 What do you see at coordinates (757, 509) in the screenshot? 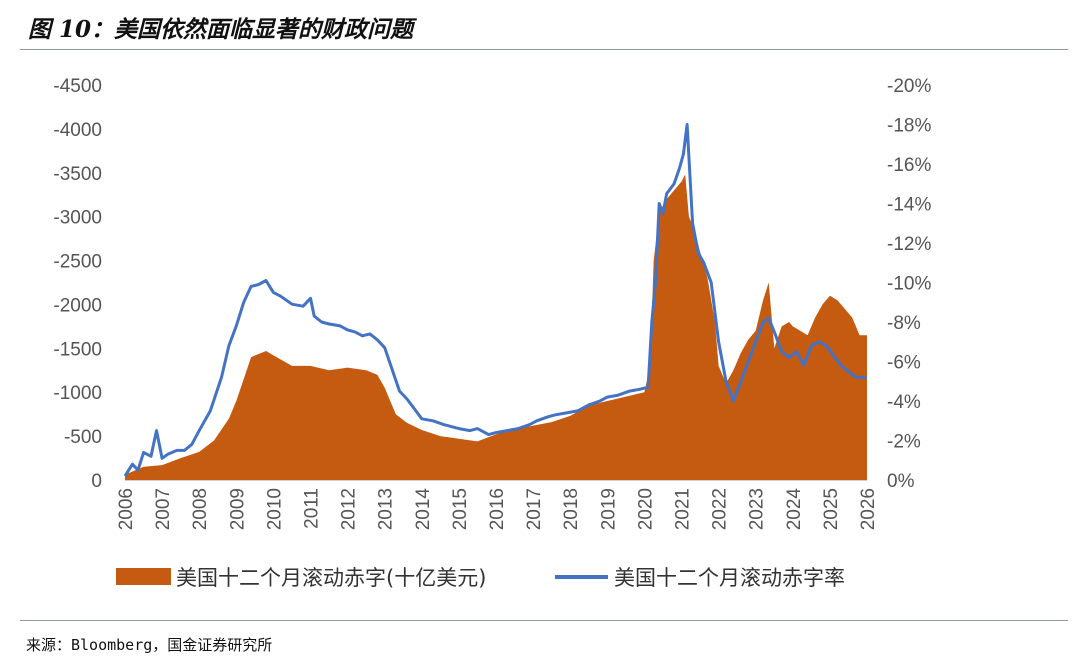
I see `x-axis-tick-label: 2023` at bounding box center [757, 509].